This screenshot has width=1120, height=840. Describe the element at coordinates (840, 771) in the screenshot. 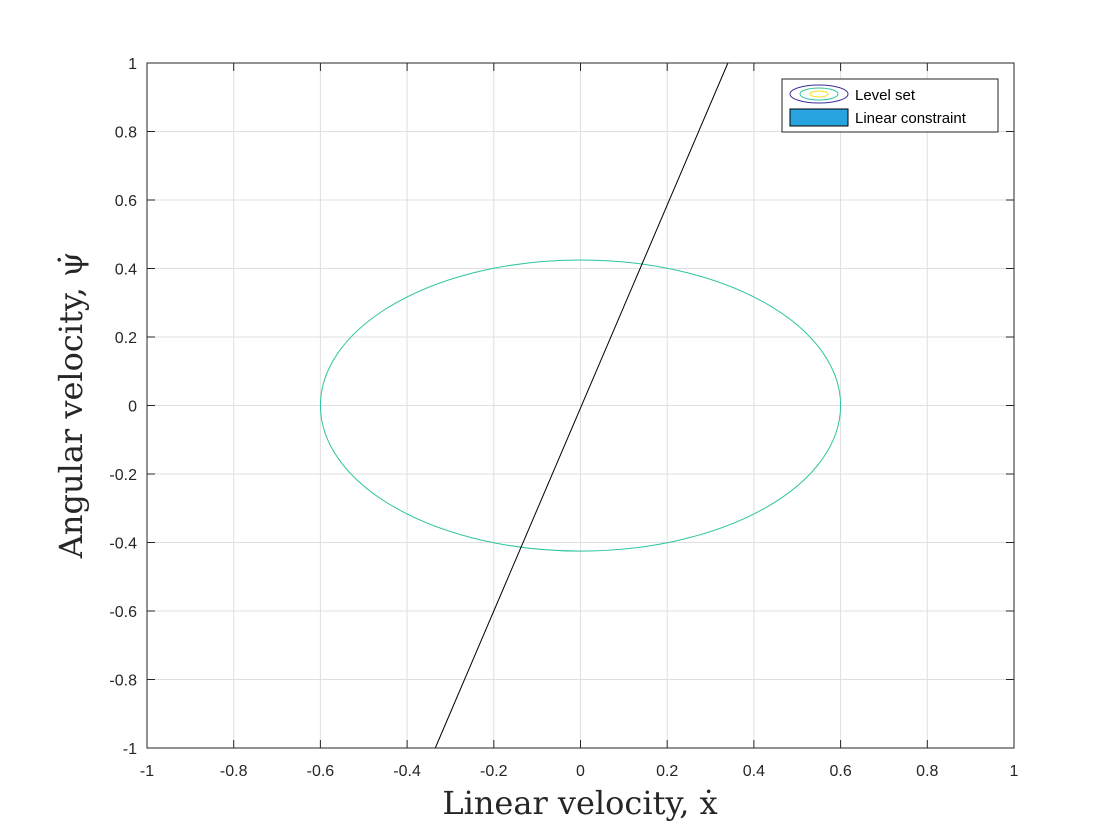

I see `x-tick-label: 0.6` at that location.